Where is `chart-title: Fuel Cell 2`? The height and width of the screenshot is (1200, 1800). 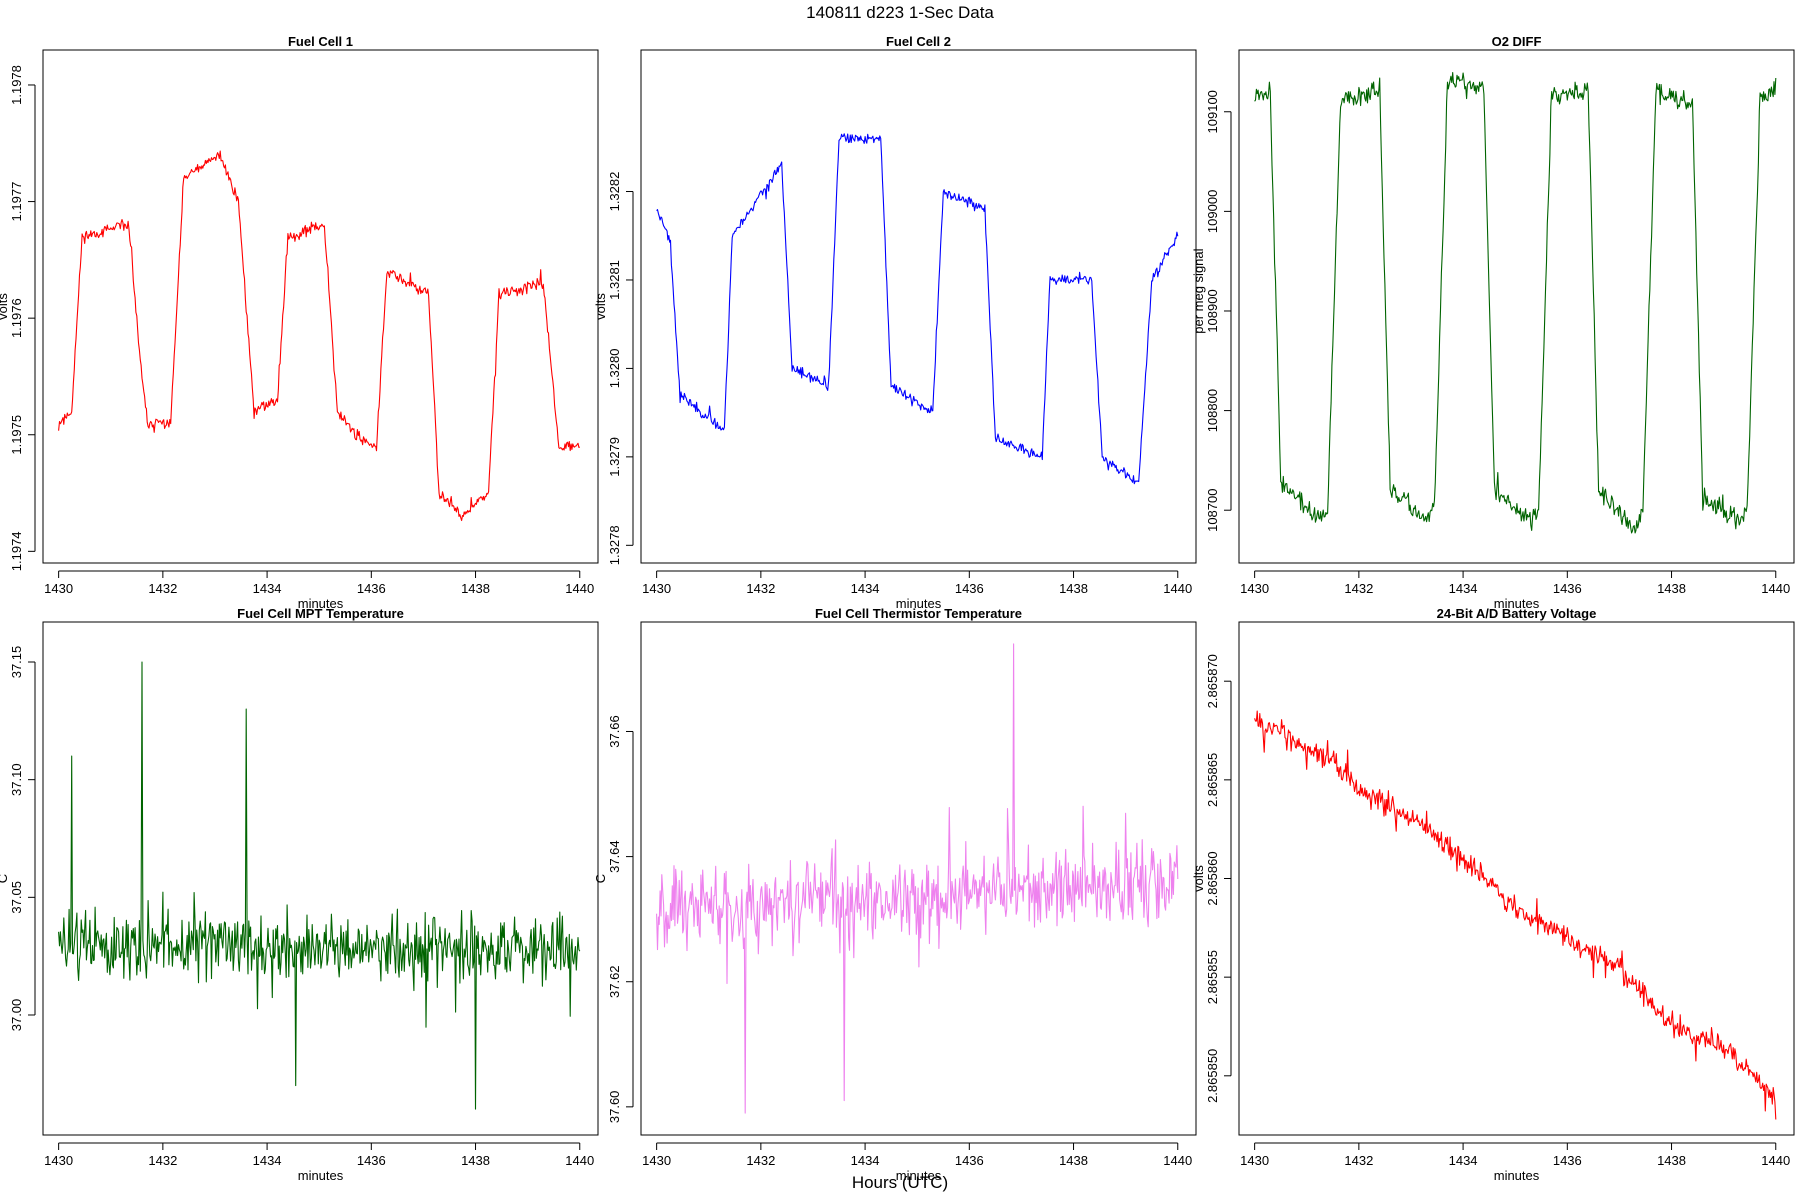 chart-title: Fuel Cell 2 is located at coordinates (918, 41).